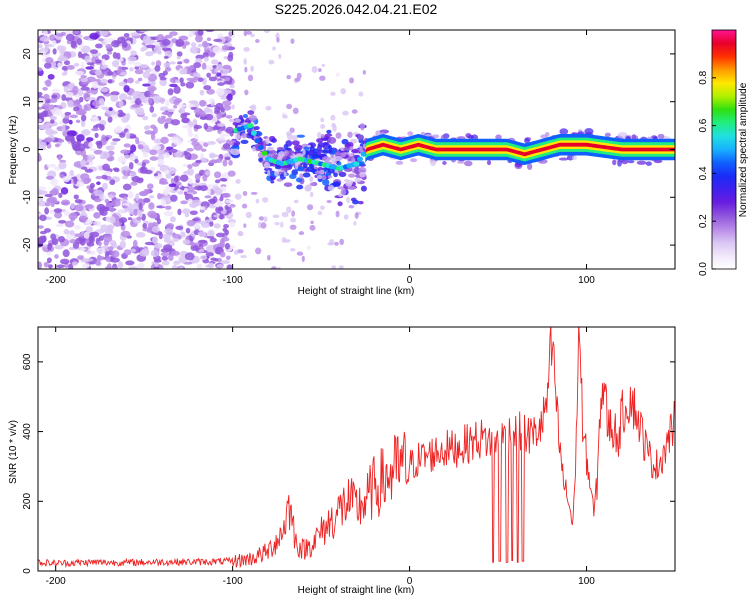 Image resolution: width=750 pixels, height=600 pixels. Describe the element at coordinates (27, 149) in the screenshot. I see `y-tick-label: 0` at that location.